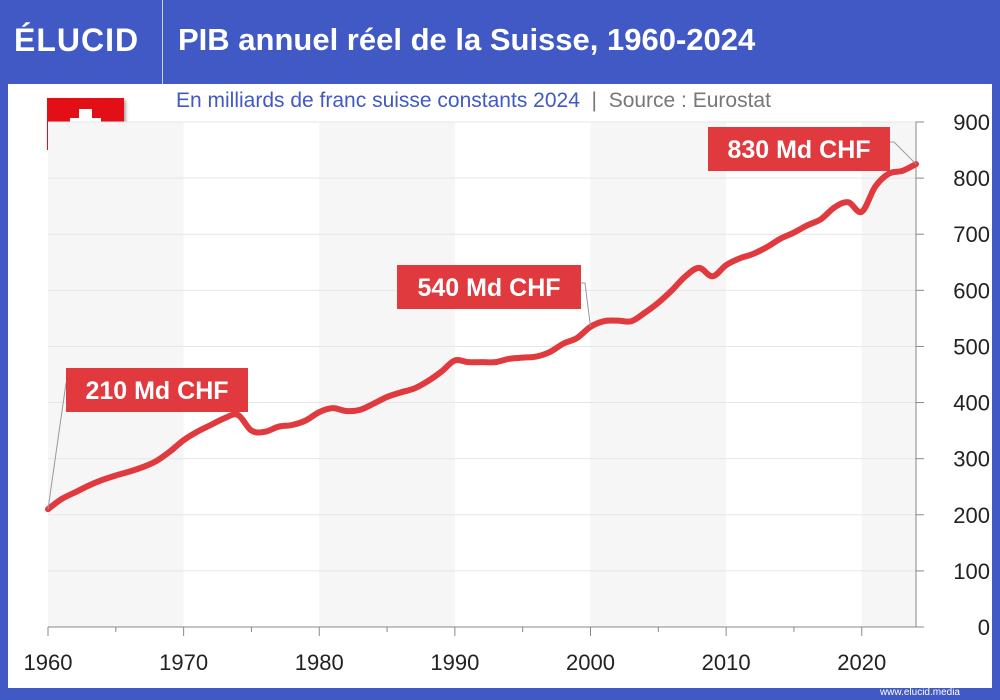 This screenshot has width=1000, height=700. I want to click on y-tick-label: 600, so click(971, 290).